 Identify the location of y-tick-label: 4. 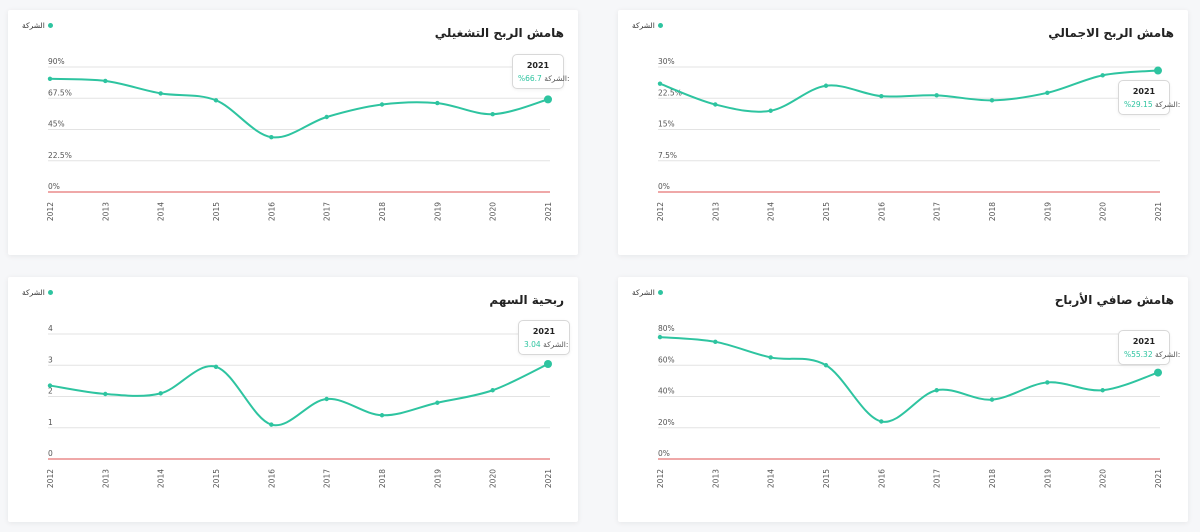
(50, 328).